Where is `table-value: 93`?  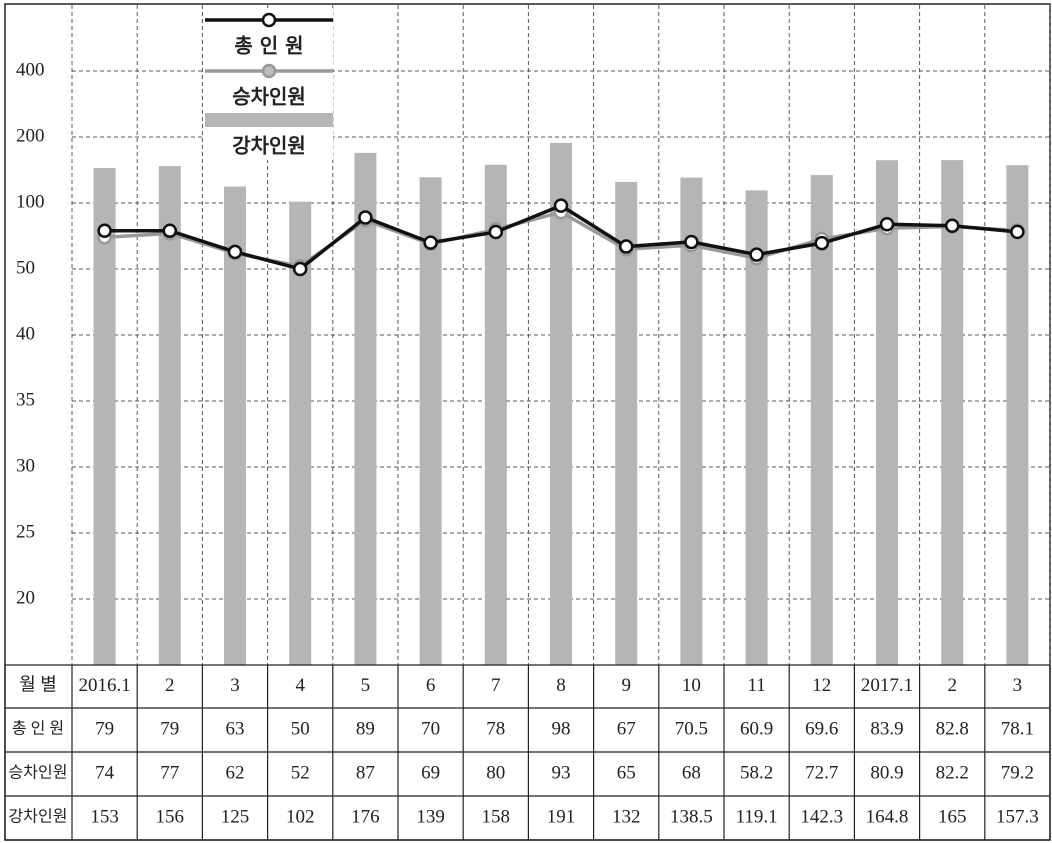
table-value: 93 is located at coordinates (561, 772).